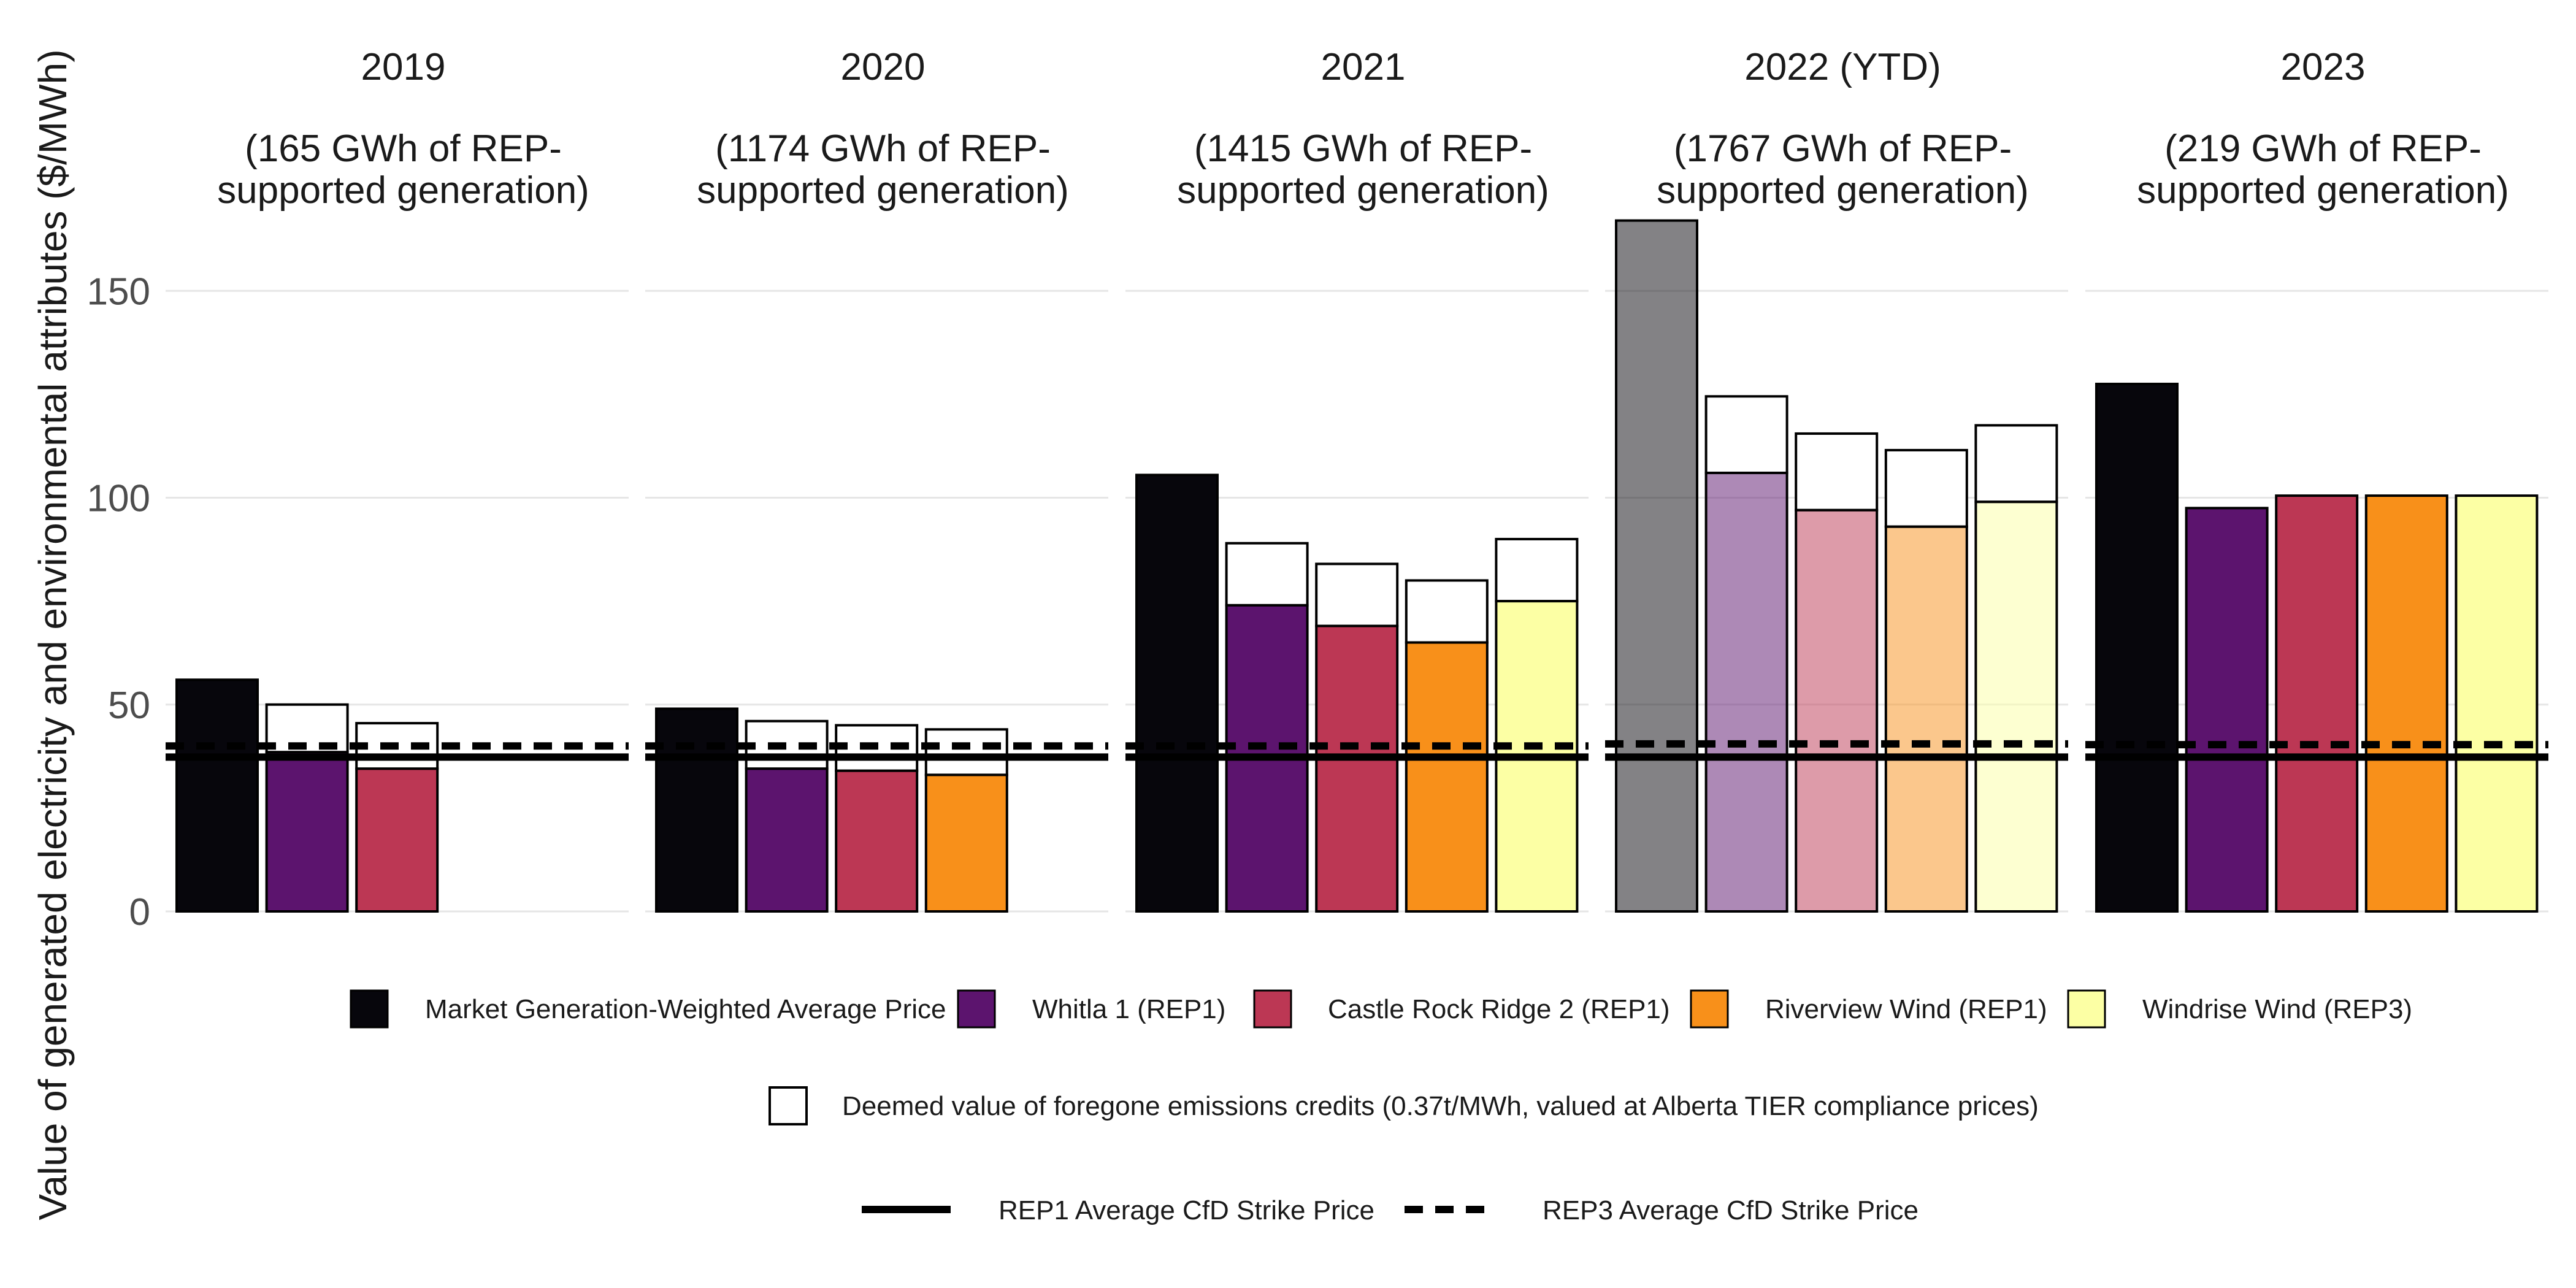 The image size is (2576, 1288). What do you see at coordinates (1272, 1009) in the screenshot?
I see `legend-swatch-castle` at bounding box center [1272, 1009].